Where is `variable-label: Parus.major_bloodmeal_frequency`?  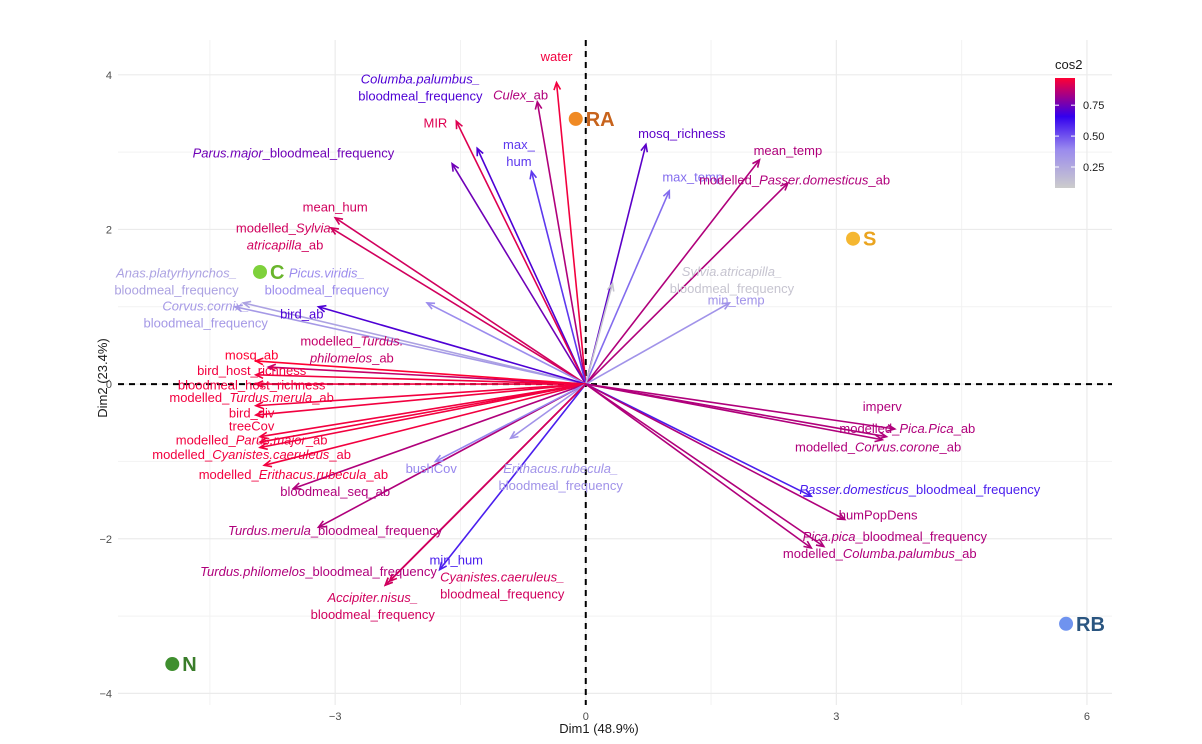
variable-label: Parus.major_bloodmeal_frequency is located at coordinates (294, 153).